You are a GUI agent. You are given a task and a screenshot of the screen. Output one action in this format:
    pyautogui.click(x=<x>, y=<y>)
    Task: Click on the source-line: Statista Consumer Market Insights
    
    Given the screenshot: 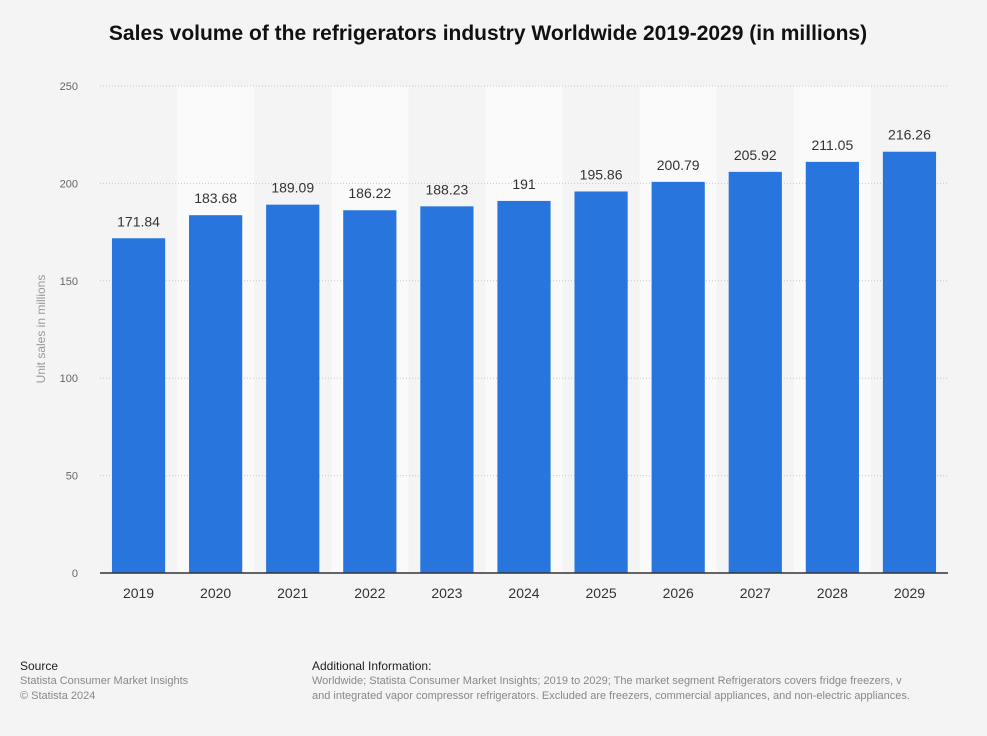 What is the action you would take?
    pyautogui.click(x=104, y=681)
    